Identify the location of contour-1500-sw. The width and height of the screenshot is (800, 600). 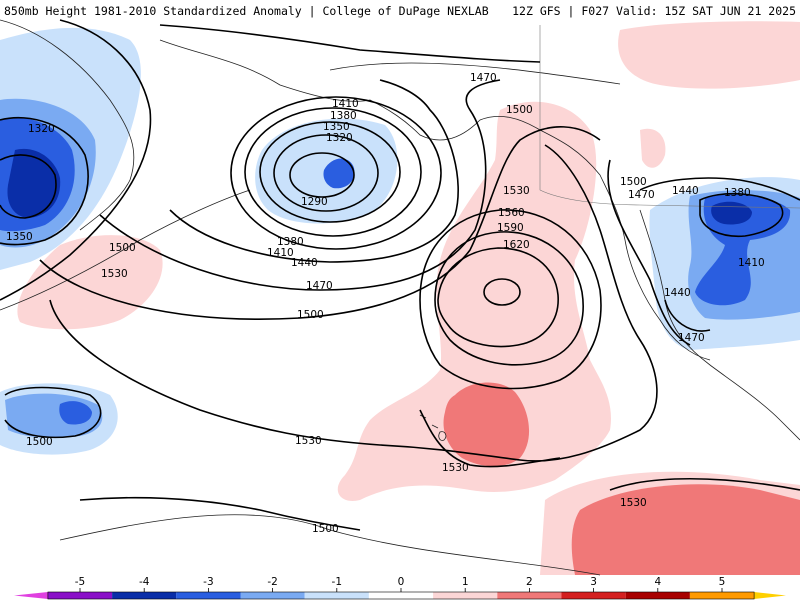
(53, 412).